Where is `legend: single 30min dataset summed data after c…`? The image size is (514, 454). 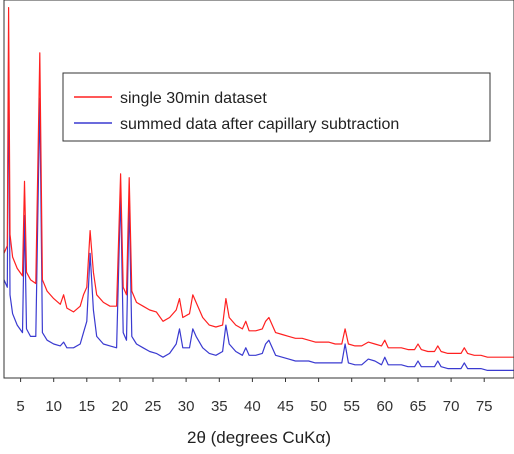 legend: single 30min dataset summed data after c… is located at coordinates (276, 107).